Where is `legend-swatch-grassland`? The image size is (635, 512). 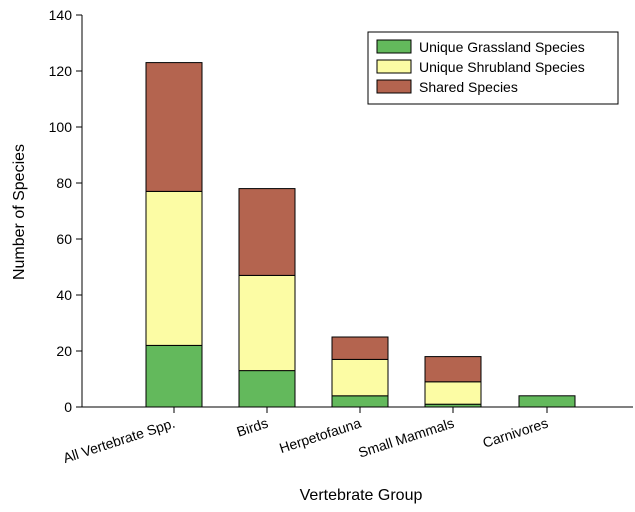 legend-swatch-grassland is located at coordinates (394, 46).